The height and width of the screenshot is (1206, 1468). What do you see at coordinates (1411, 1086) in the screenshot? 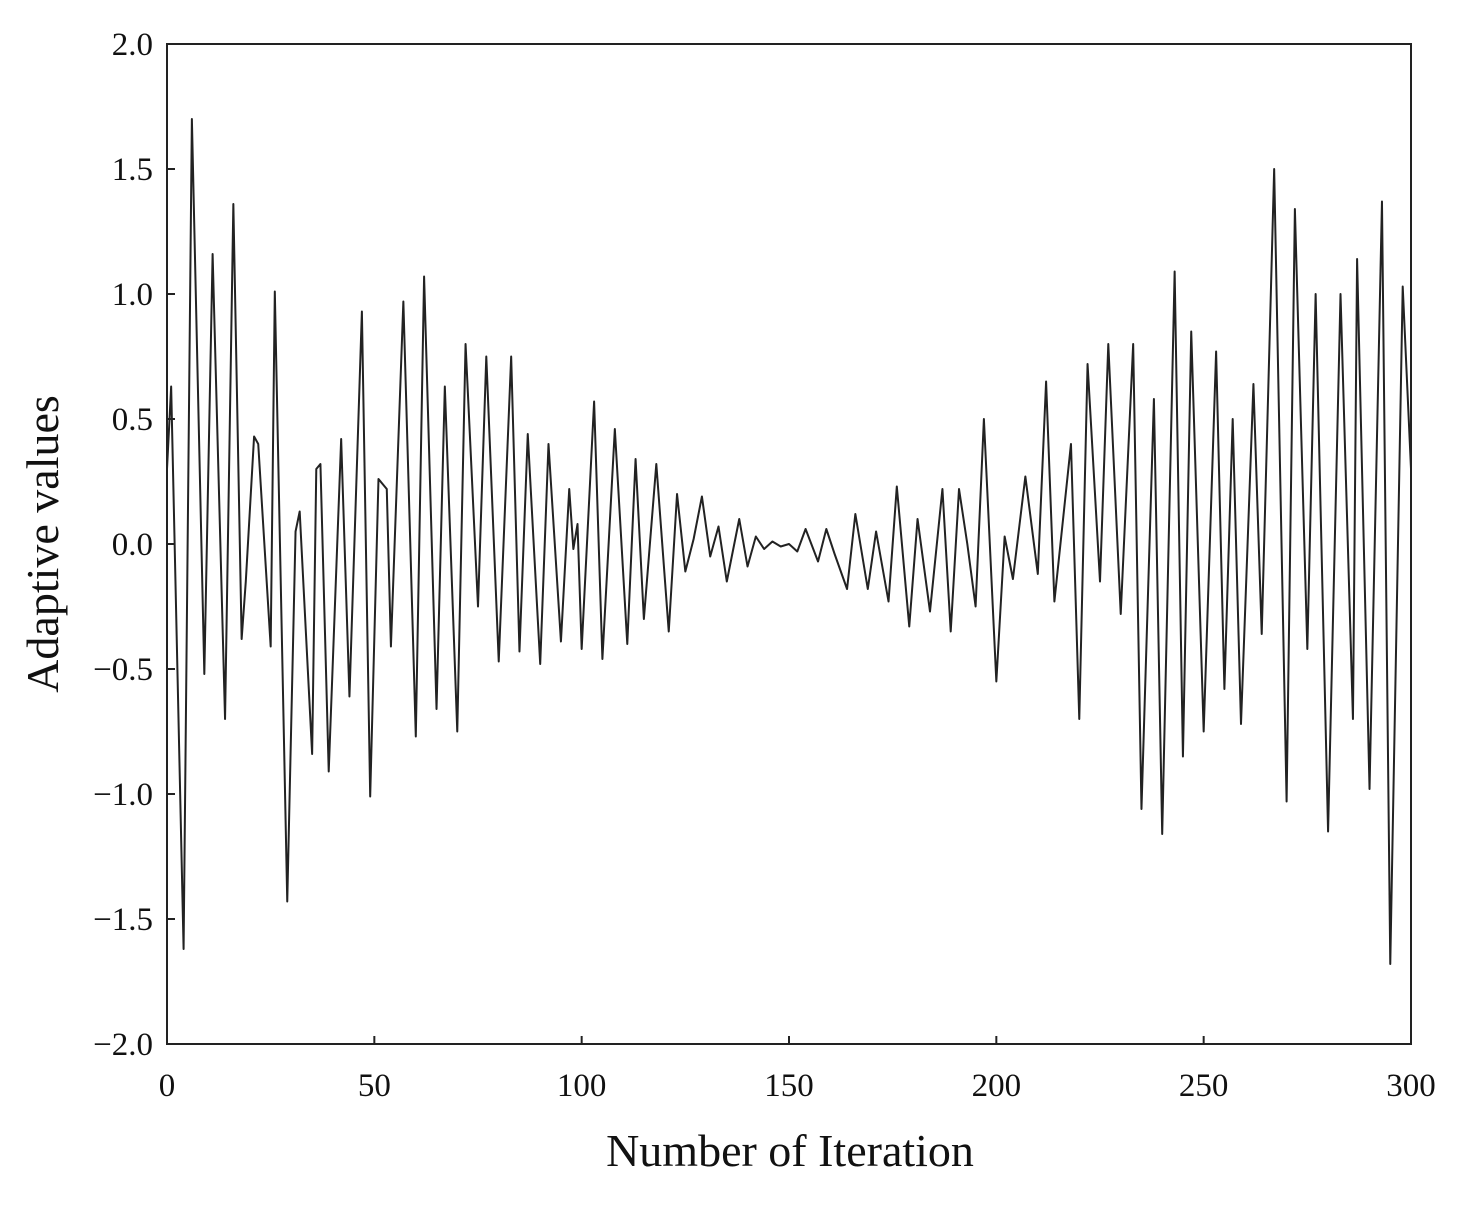
I see `x-tick-label: 300` at bounding box center [1411, 1086].